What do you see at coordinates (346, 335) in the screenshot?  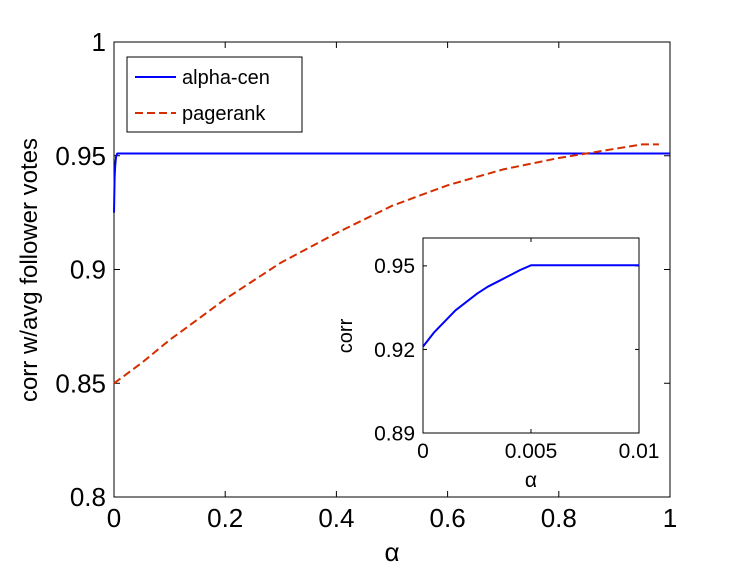 I see `inset-y-axis-title: corr` at bounding box center [346, 335].